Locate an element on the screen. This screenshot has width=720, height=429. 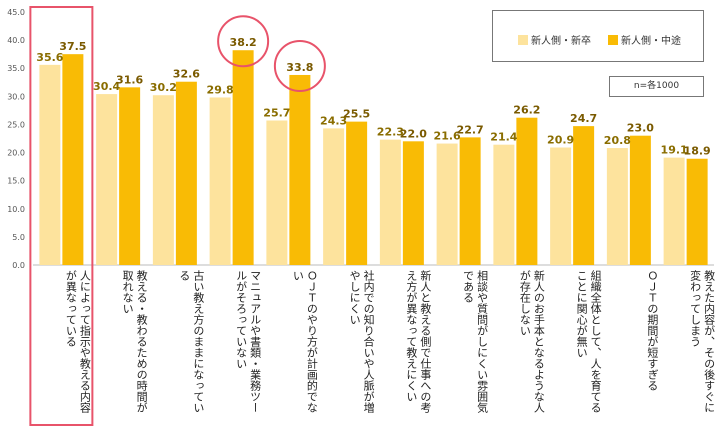
value-label-new-grad: 25.7 is located at coordinates (276, 113).